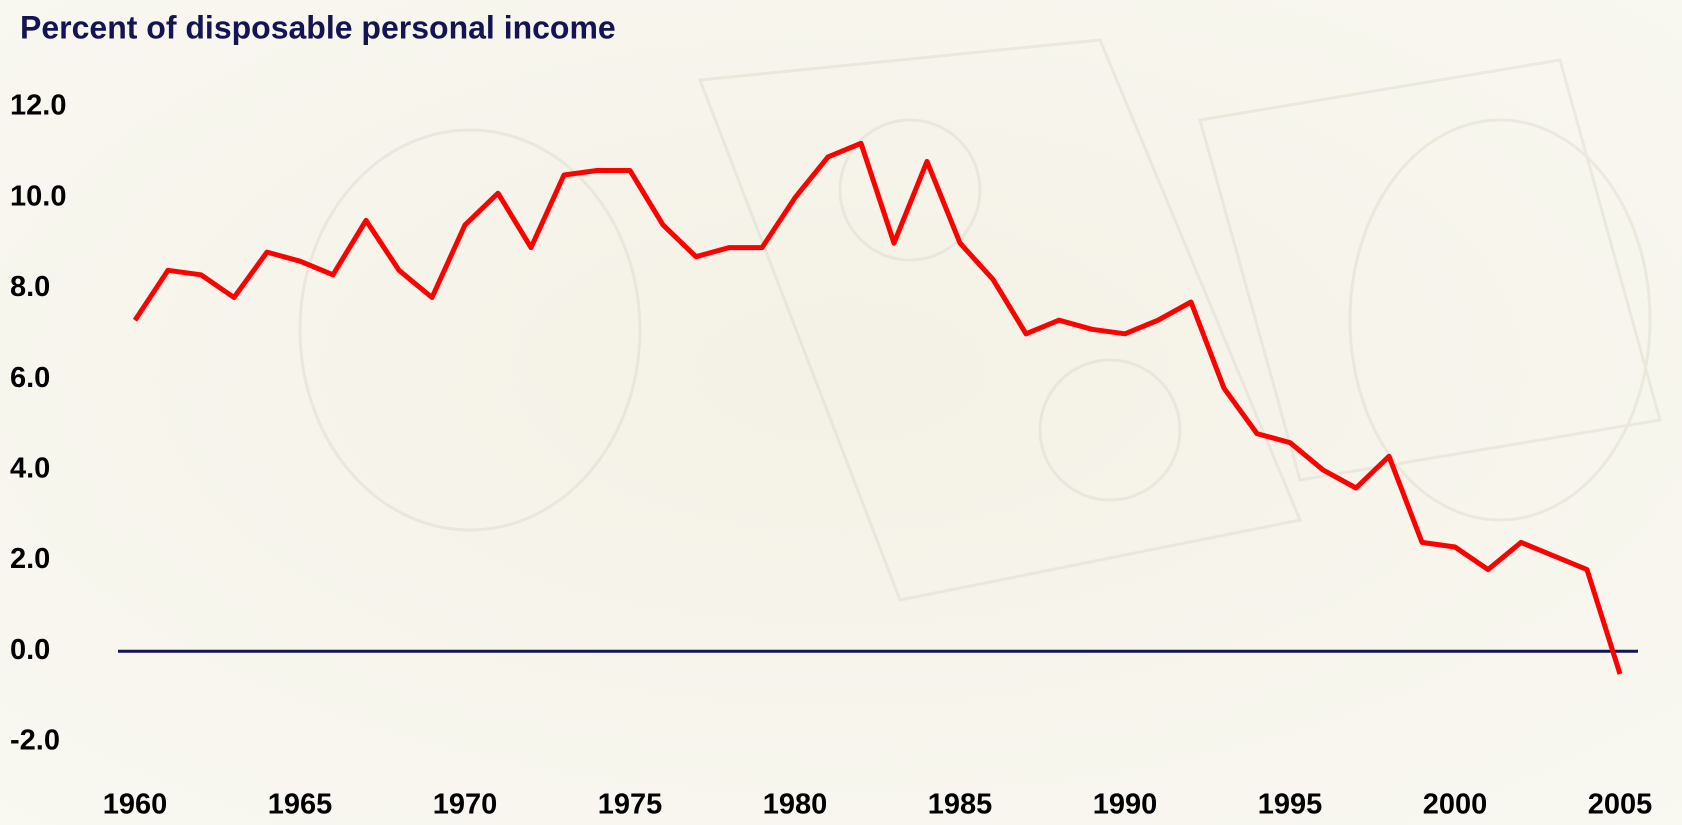  I want to click on x-tick-label: 1975, so click(630, 805).